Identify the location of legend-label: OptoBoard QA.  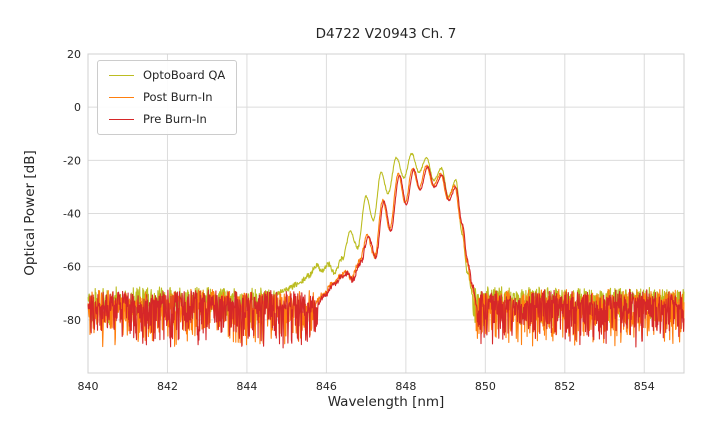
(184, 75).